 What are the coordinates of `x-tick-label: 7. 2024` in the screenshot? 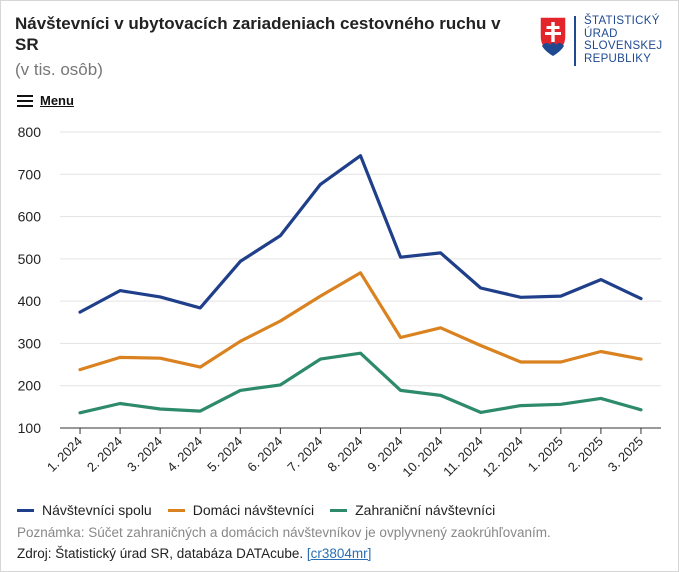 It's located at (304, 454).